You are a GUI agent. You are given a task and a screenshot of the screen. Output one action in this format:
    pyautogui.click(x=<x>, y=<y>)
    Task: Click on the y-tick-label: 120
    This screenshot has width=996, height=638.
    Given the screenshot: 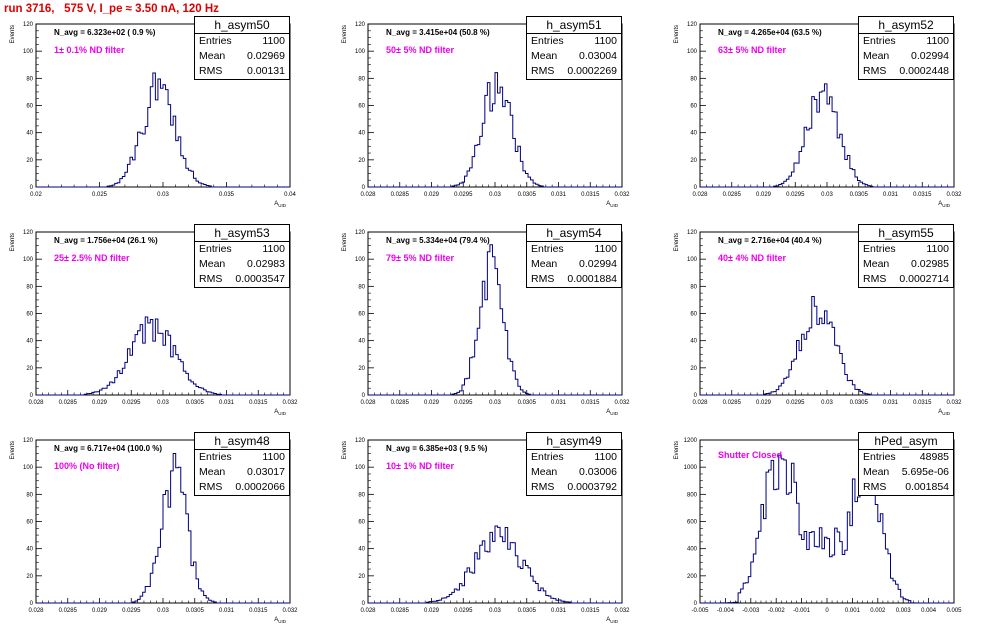 What is the action you would take?
    pyautogui.click(x=692, y=233)
    